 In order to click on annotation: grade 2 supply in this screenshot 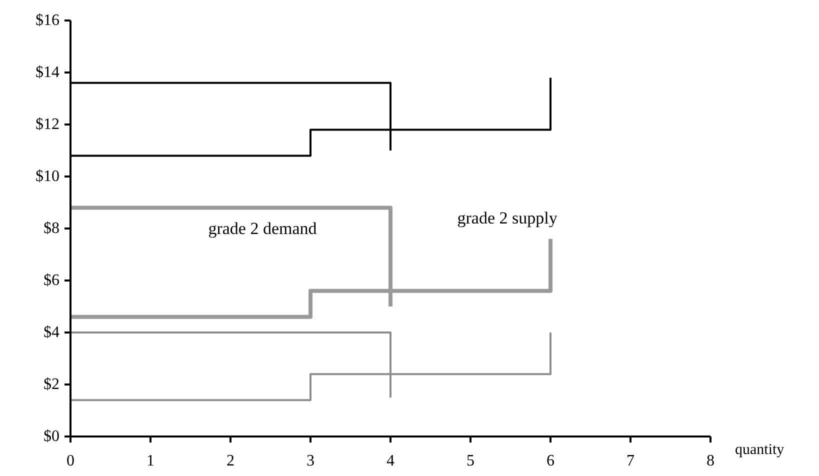, I will do `click(507, 218)`.